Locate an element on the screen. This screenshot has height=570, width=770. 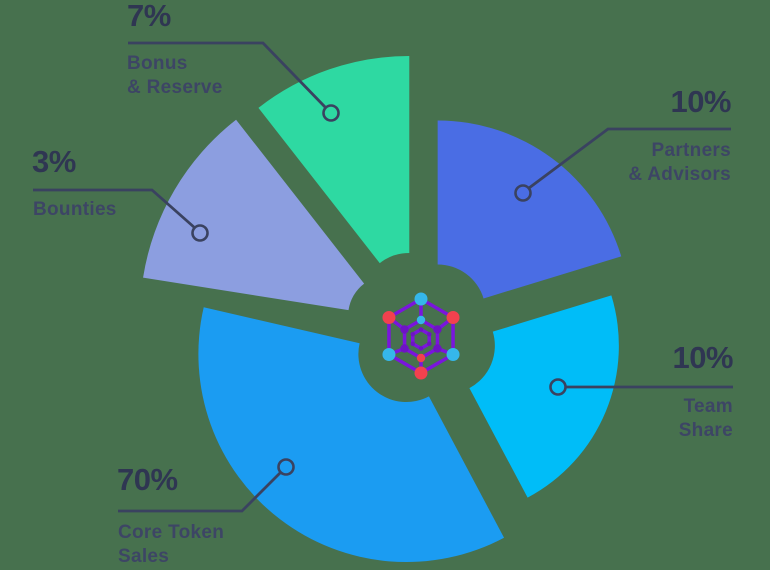
leader-dot-partners is located at coordinates (523, 193).